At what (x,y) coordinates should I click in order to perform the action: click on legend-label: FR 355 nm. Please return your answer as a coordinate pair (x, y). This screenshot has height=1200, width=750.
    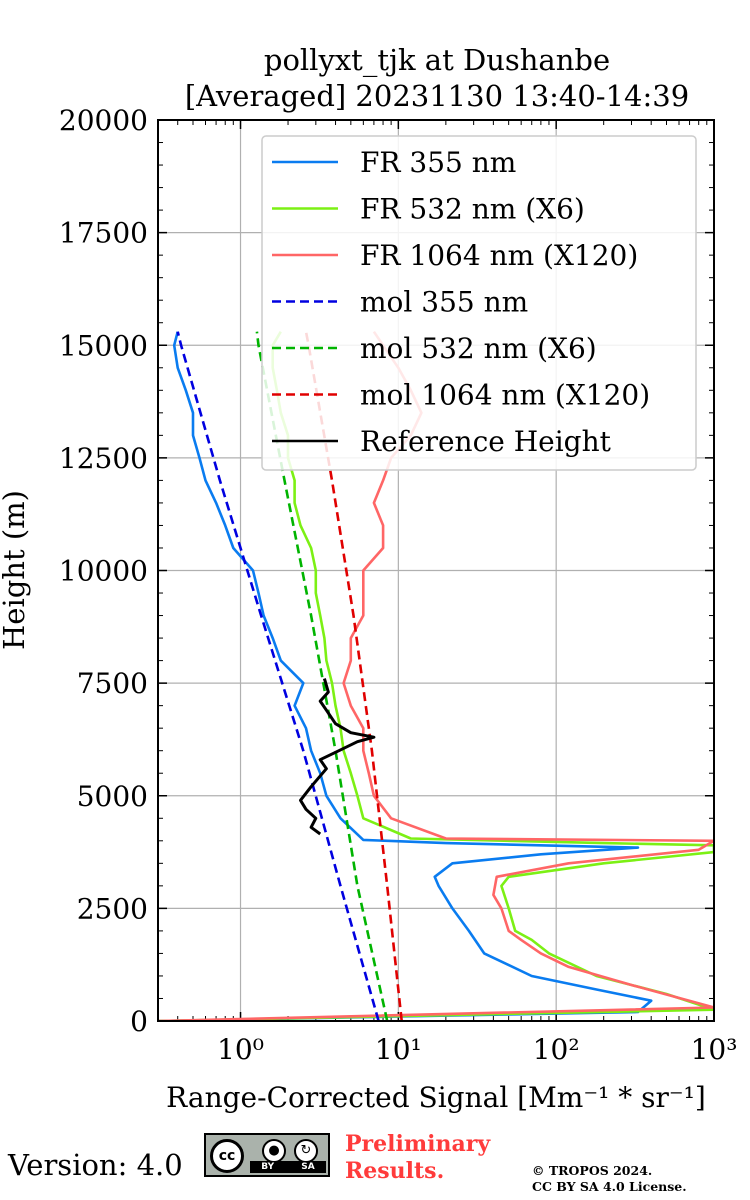
    Looking at the image, I should click on (438, 162).